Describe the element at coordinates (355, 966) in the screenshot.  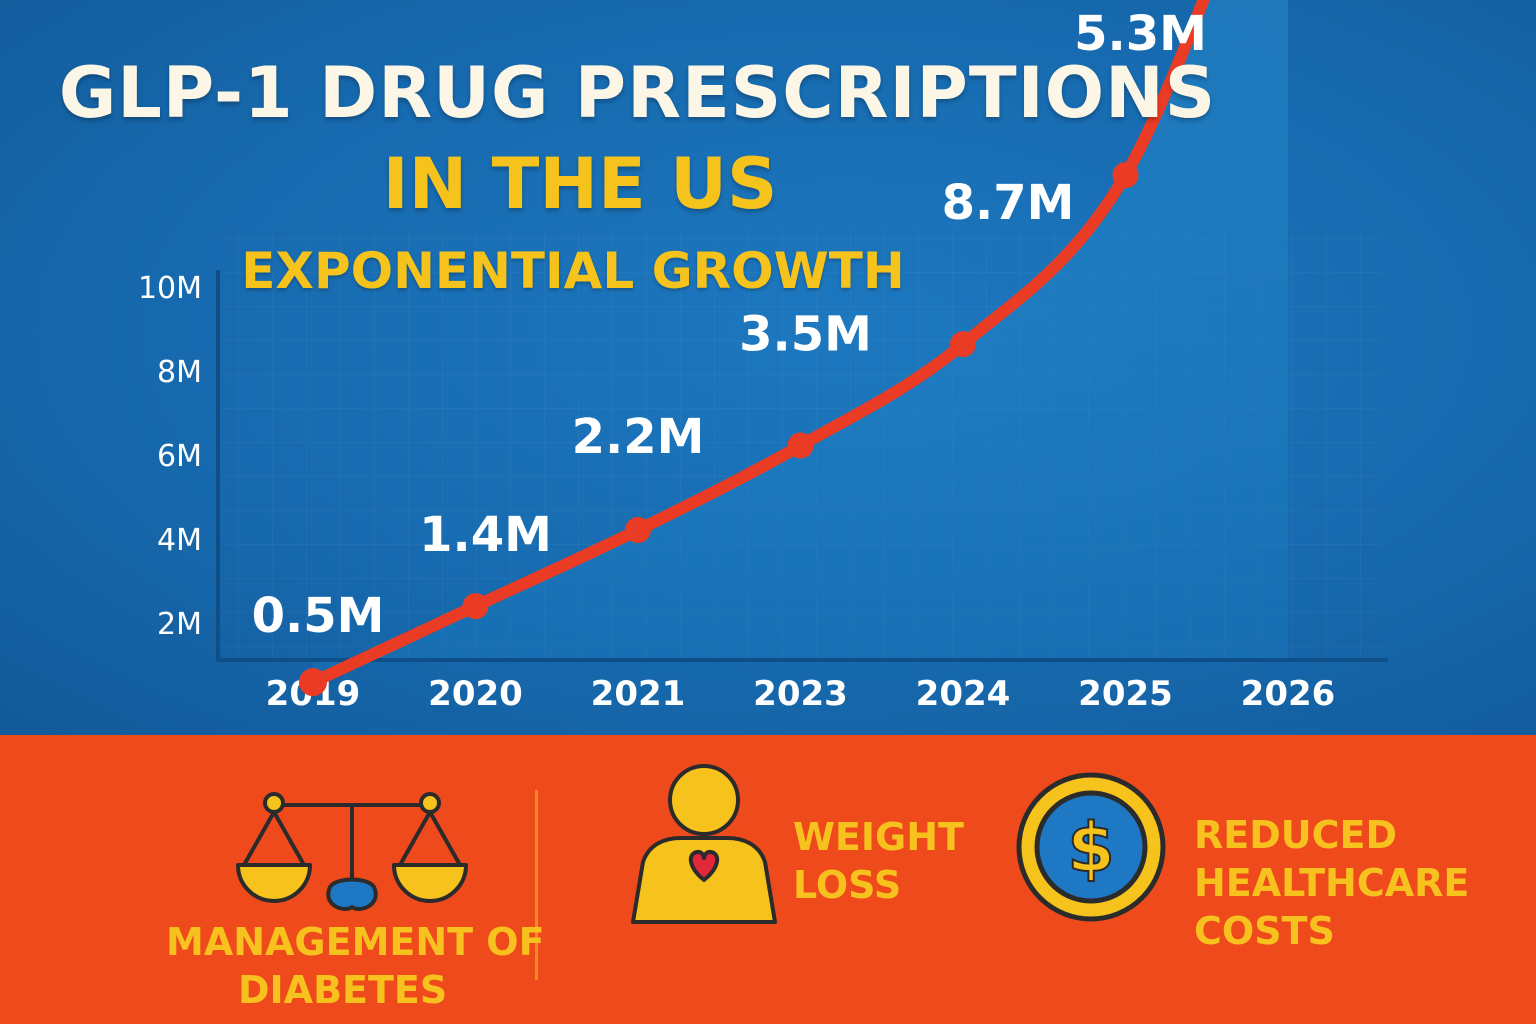
I see `benefit-diabetes-label: MANAGEMENT OF DIABETES` at that location.